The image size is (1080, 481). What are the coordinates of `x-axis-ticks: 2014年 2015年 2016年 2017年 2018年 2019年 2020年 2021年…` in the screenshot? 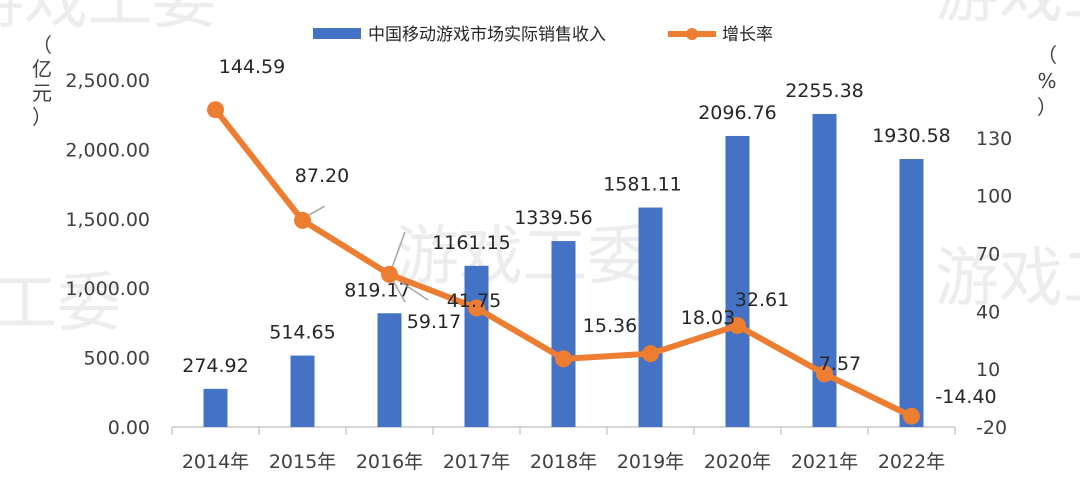 It's located at (563, 450).